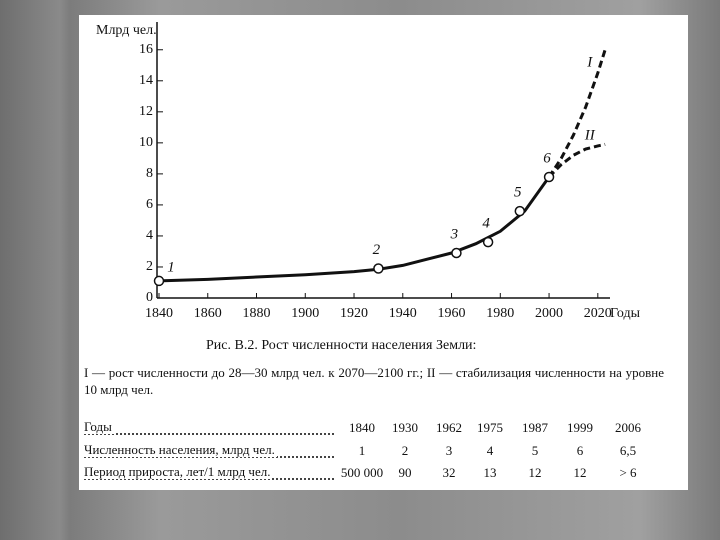  Describe the element at coordinates (377, 250) in the screenshot. I see `point-label: 2` at that location.